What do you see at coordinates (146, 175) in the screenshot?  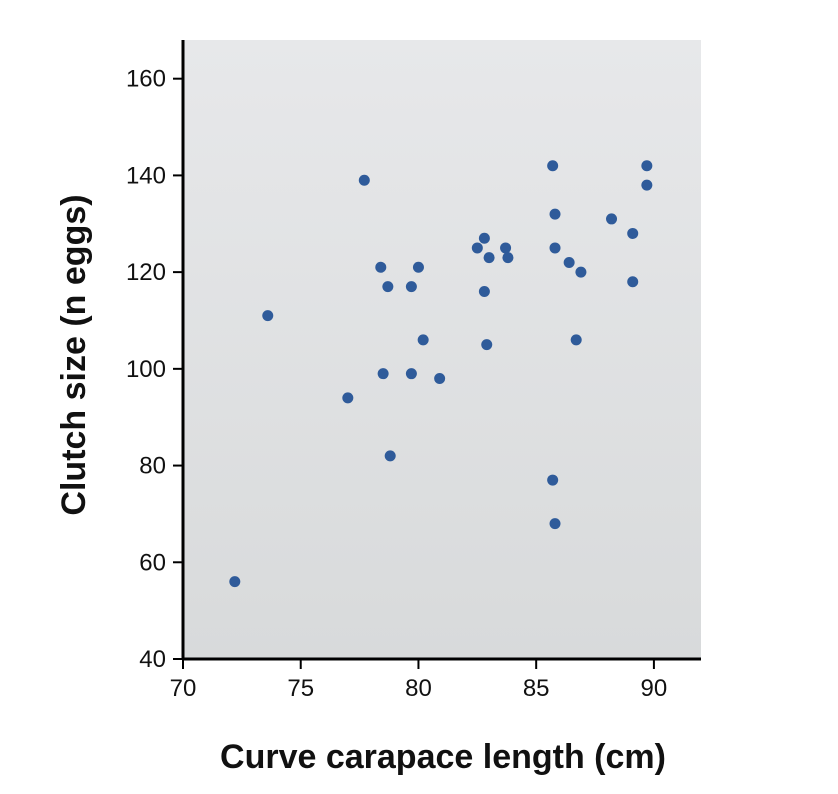 I see `y-tick-label: 140` at bounding box center [146, 175].